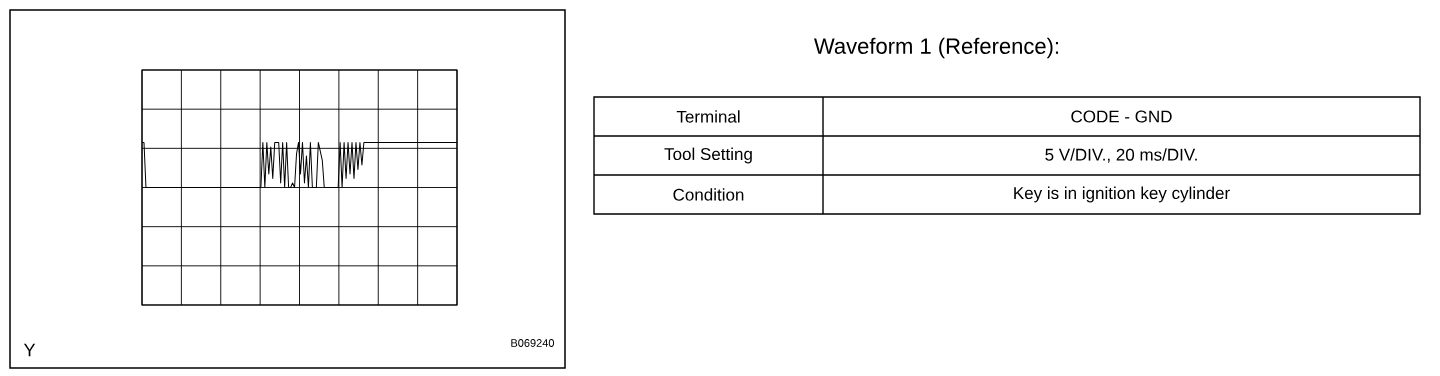  What do you see at coordinates (1122, 194) in the screenshot?
I see `text: Key is in ignition key cylinder` at bounding box center [1122, 194].